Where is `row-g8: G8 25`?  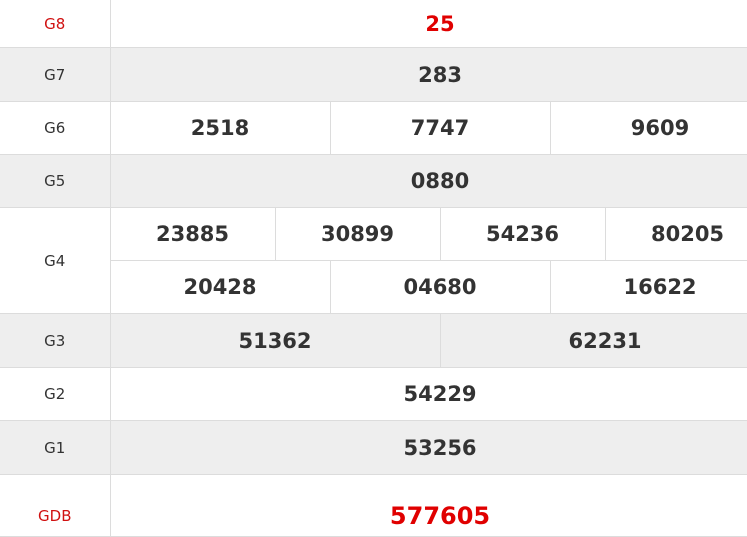 row-g8: G8 25 is located at coordinates (373, 24).